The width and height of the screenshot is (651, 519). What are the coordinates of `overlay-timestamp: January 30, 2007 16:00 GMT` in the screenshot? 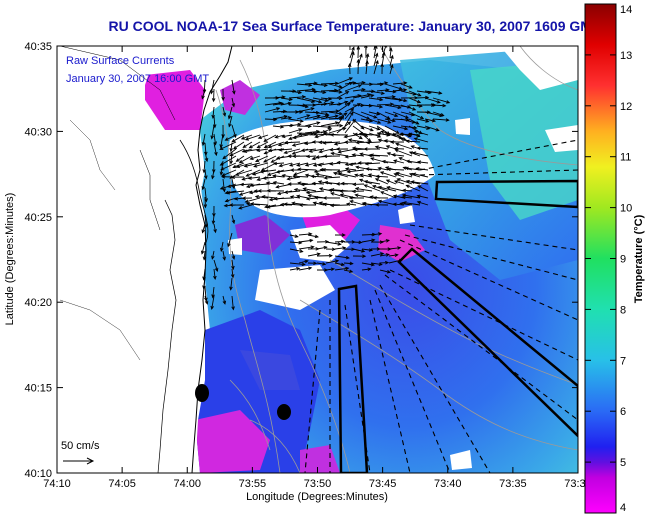 It's located at (137, 79).